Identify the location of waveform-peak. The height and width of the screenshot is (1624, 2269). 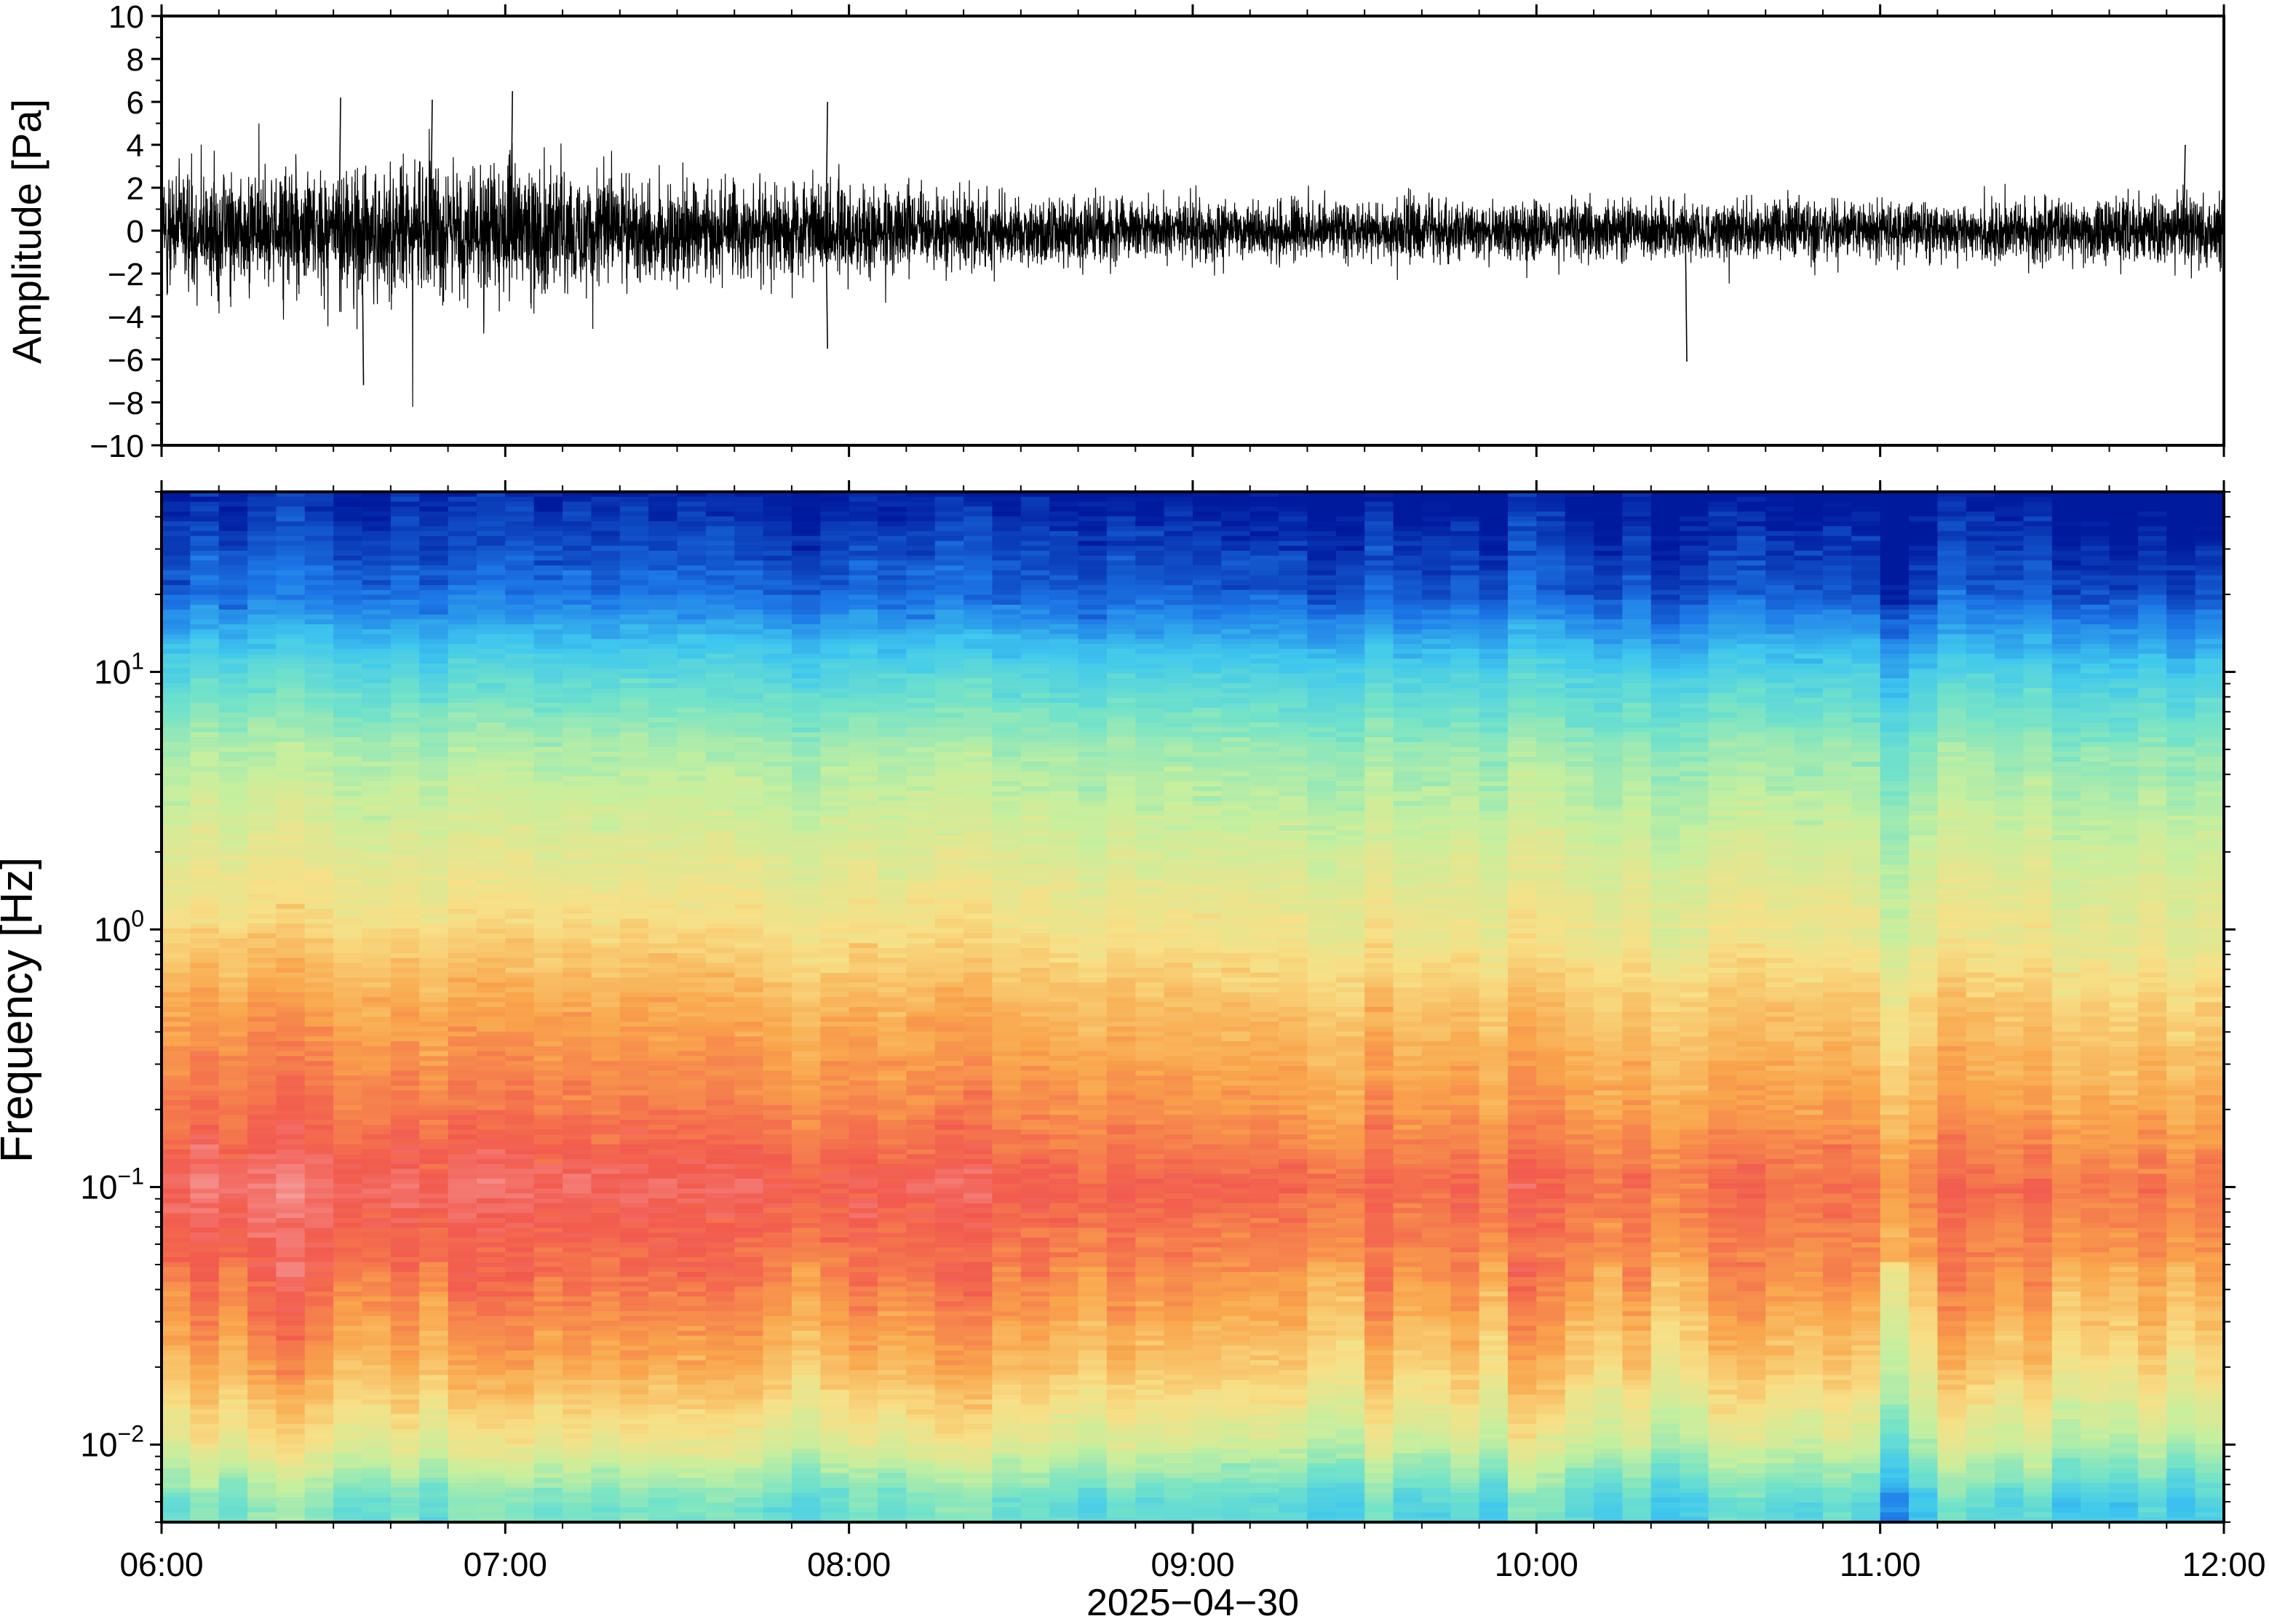
(340, 164).